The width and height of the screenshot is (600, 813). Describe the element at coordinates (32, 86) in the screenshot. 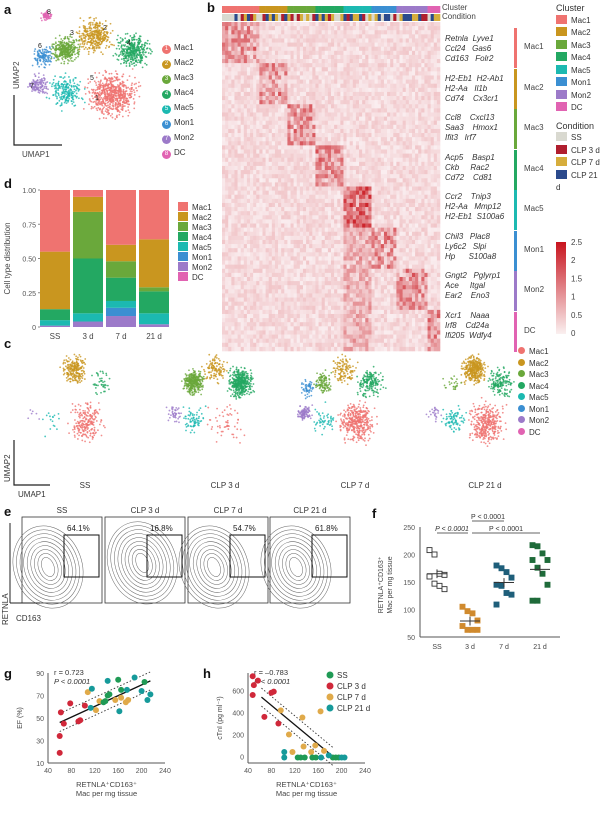

I see `cluster-number-label: 7` at that location.